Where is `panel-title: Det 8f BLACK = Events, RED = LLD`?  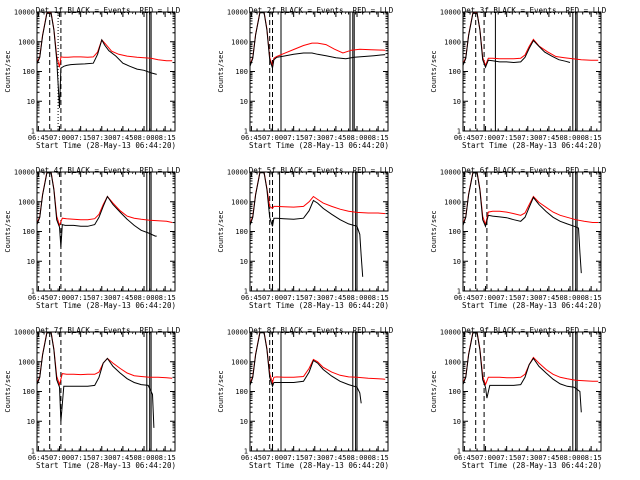 panel-title: Det 8f BLACK = Events, RED = LLD is located at coordinates (321, 330).